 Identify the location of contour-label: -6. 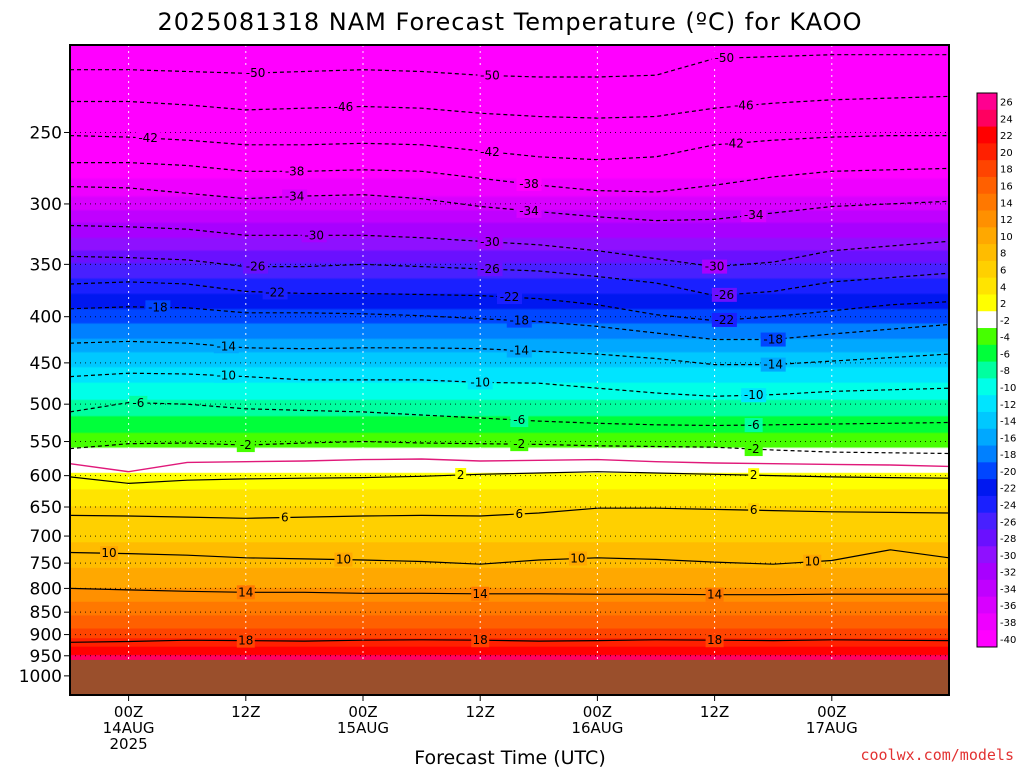
(519, 420).